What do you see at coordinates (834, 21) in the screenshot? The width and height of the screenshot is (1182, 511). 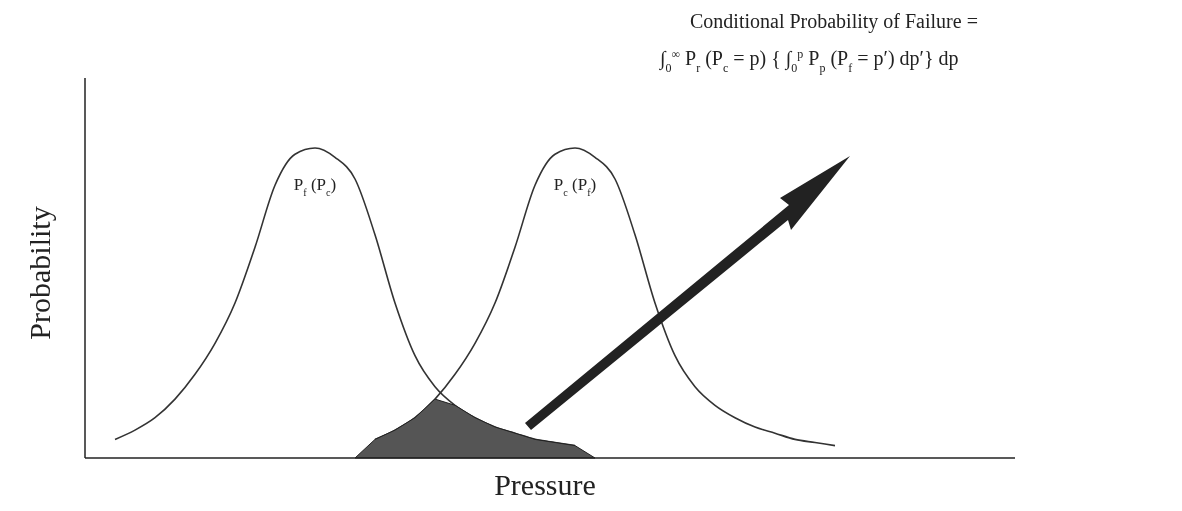 I see `text: Conditional Probability of Failure =` at bounding box center [834, 21].